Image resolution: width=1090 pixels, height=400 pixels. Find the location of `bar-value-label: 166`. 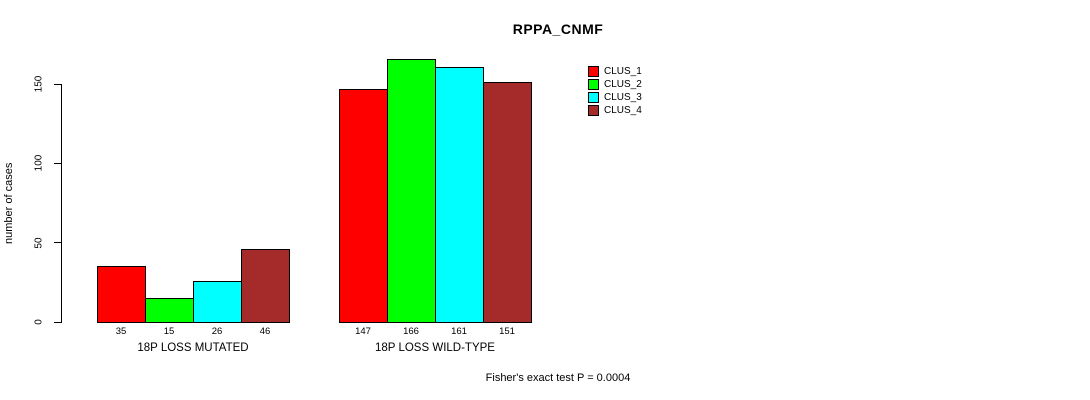

bar-value-label: 166 is located at coordinates (411, 331).